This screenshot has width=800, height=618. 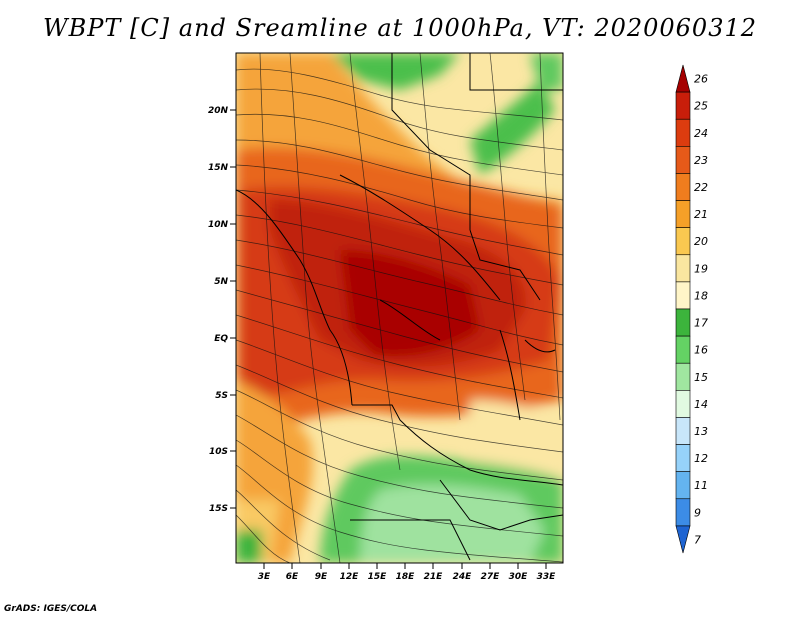 I want to click on colorbar-label: 14, so click(x=701, y=404).